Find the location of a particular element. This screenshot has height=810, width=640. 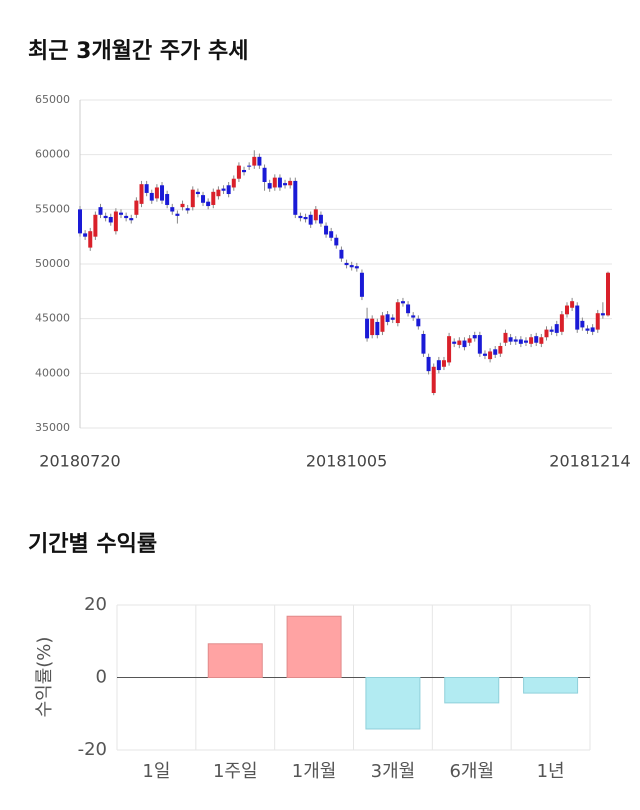

y-tick-label: 20 is located at coordinates (95, 604).